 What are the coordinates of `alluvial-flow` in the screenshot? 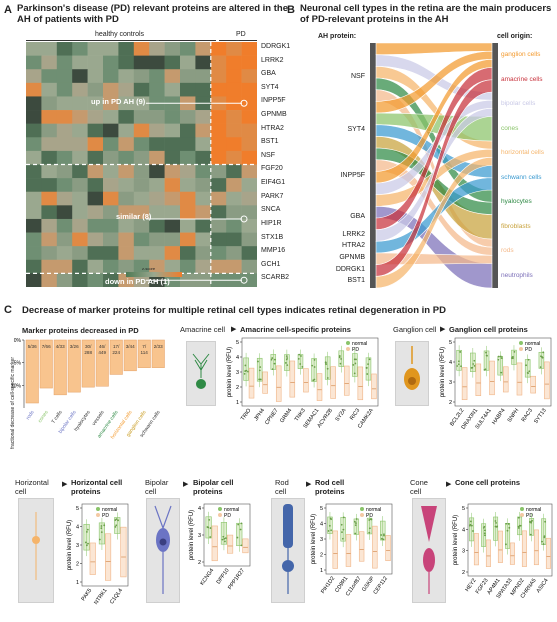 It's located at (434, 178).